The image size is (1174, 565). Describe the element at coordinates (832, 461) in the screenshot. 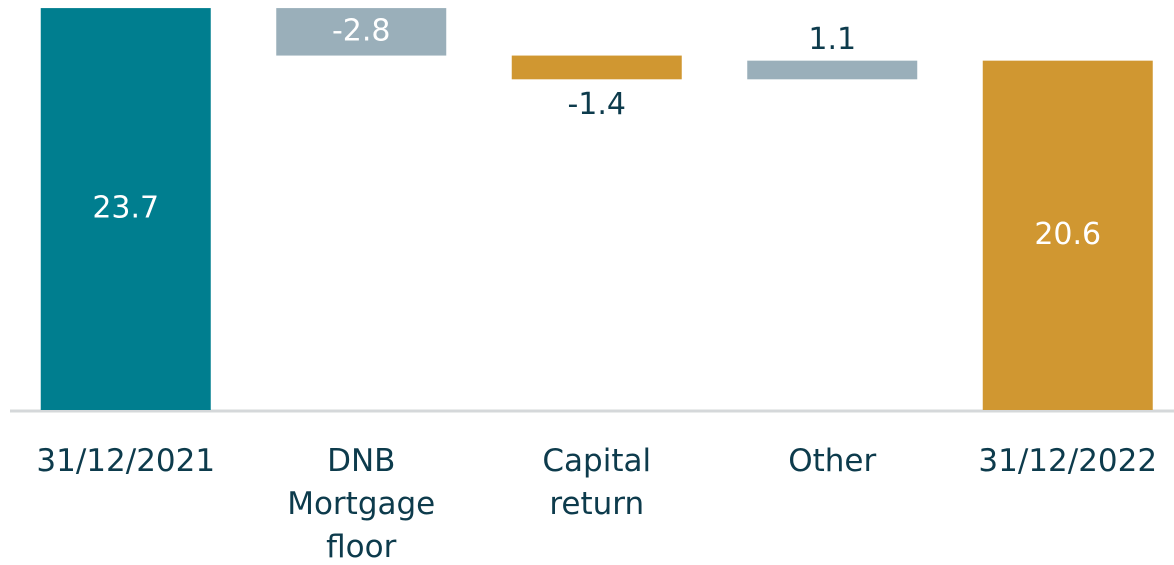

I see `x-tick-label: Other` at that location.